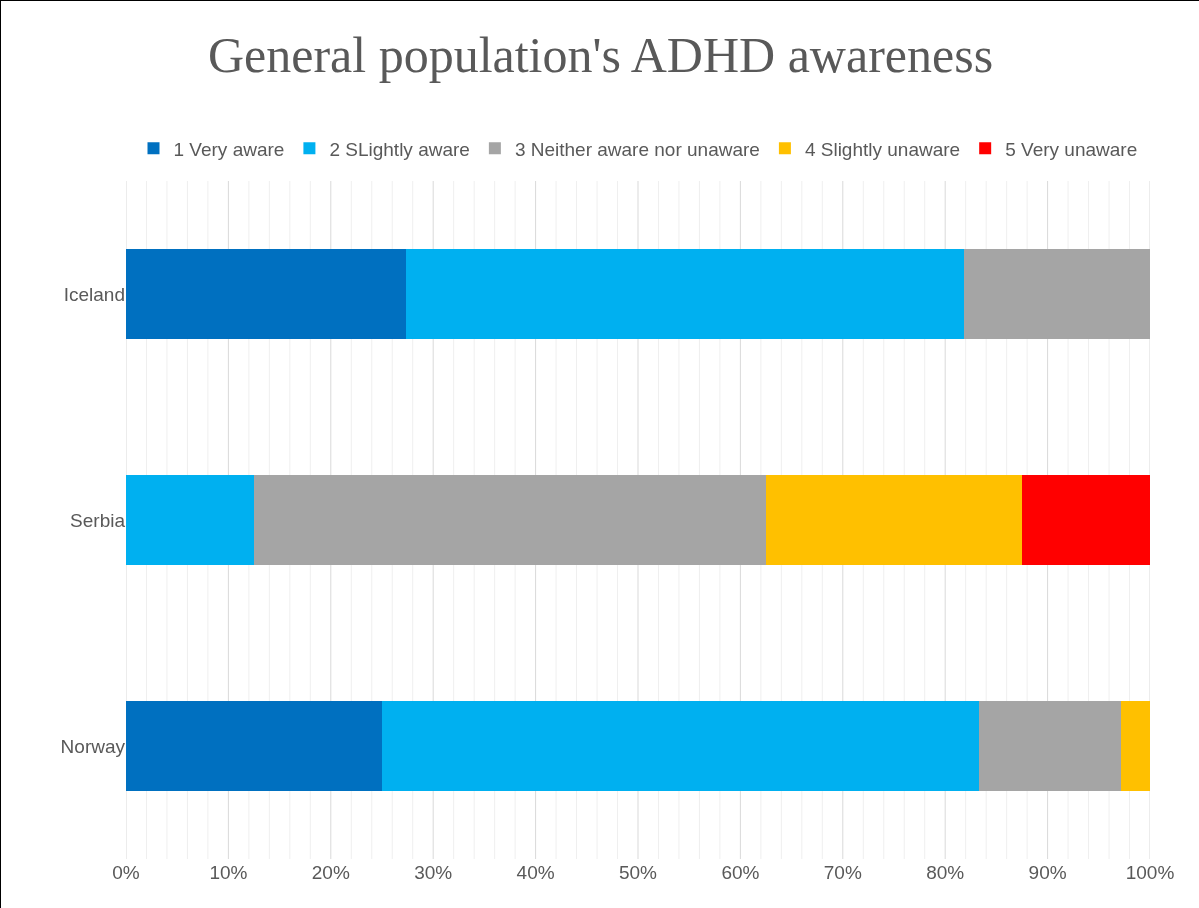 This screenshot has height=908, width=1199. I want to click on y-tick-label: Norway, so click(93, 746).